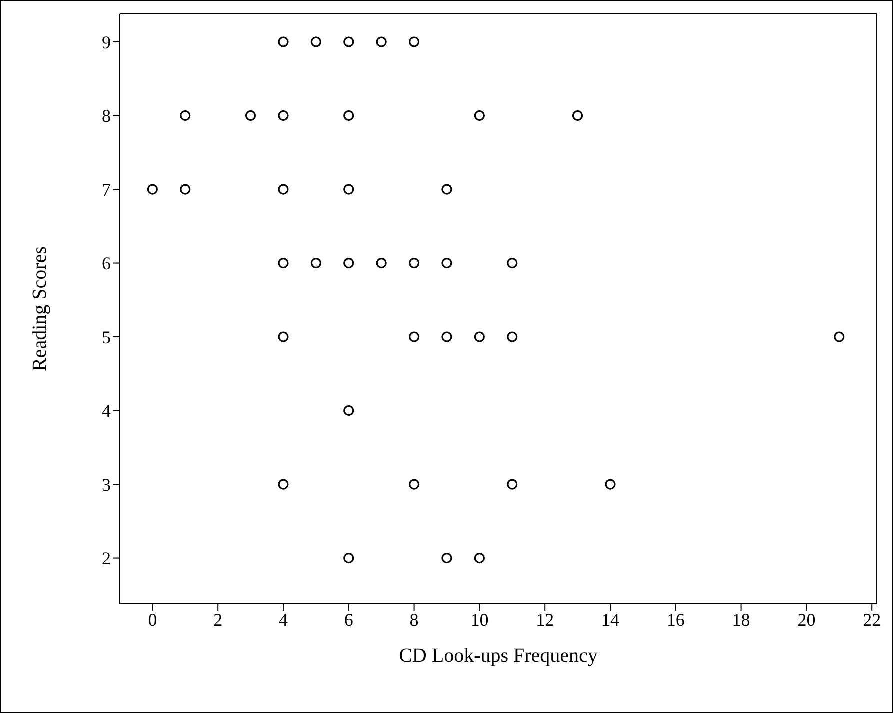  Describe the element at coordinates (106, 264) in the screenshot. I see `y-tick-label: 6` at that location.